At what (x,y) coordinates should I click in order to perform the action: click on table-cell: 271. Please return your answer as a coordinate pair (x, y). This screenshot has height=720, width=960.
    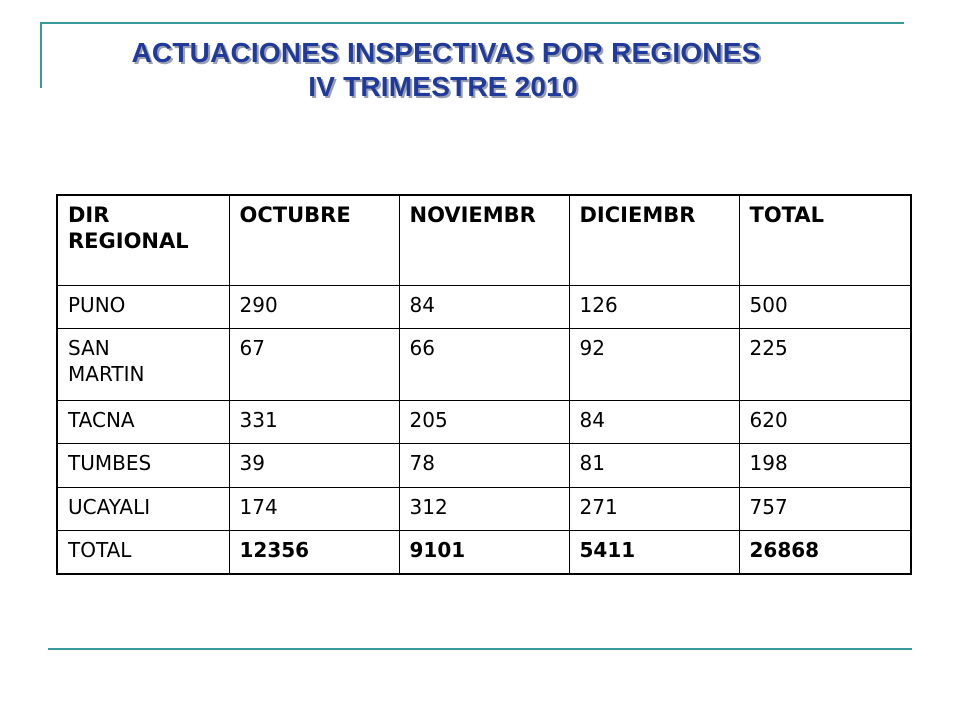
    Looking at the image, I should click on (654, 508).